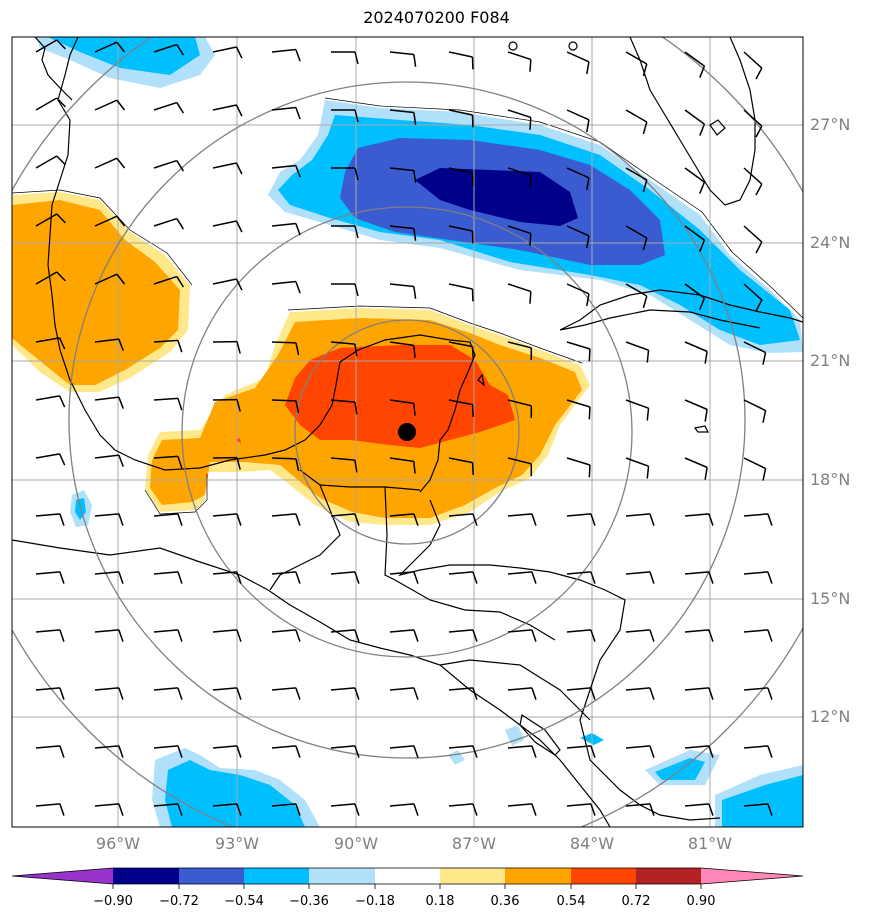 This screenshot has width=873, height=924. What do you see at coordinates (124, 56) in the screenshot?
I see `neg-region-nw-core` at bounding box center [124, 56].